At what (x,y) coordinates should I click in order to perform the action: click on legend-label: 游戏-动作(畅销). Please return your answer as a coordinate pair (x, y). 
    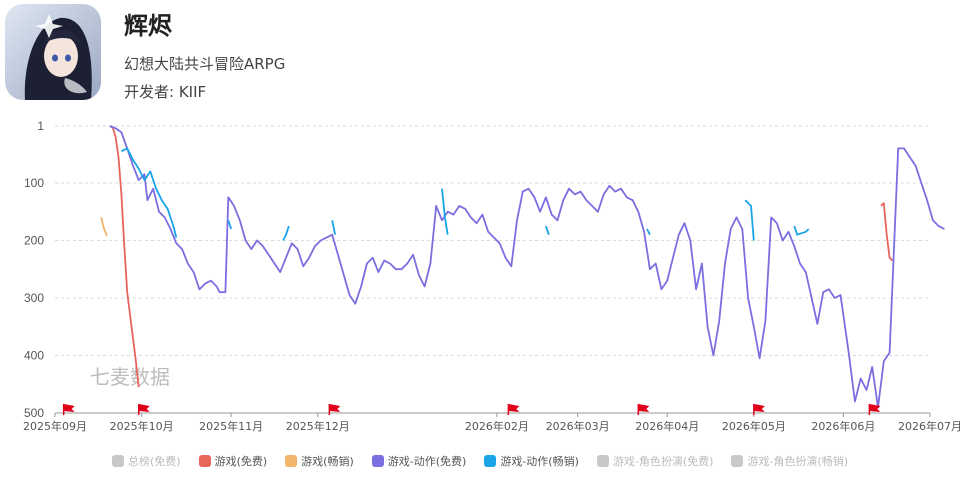
    Looking at the image, I should click on (539, 461).